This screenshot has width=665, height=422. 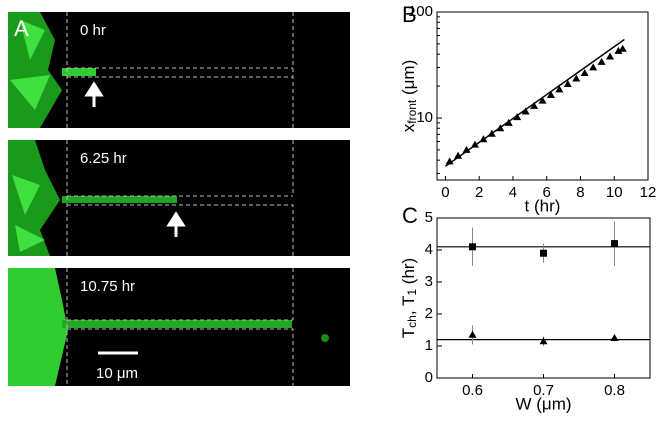 I want to click on x-tick-label: 6, so click(x=547, y=192).